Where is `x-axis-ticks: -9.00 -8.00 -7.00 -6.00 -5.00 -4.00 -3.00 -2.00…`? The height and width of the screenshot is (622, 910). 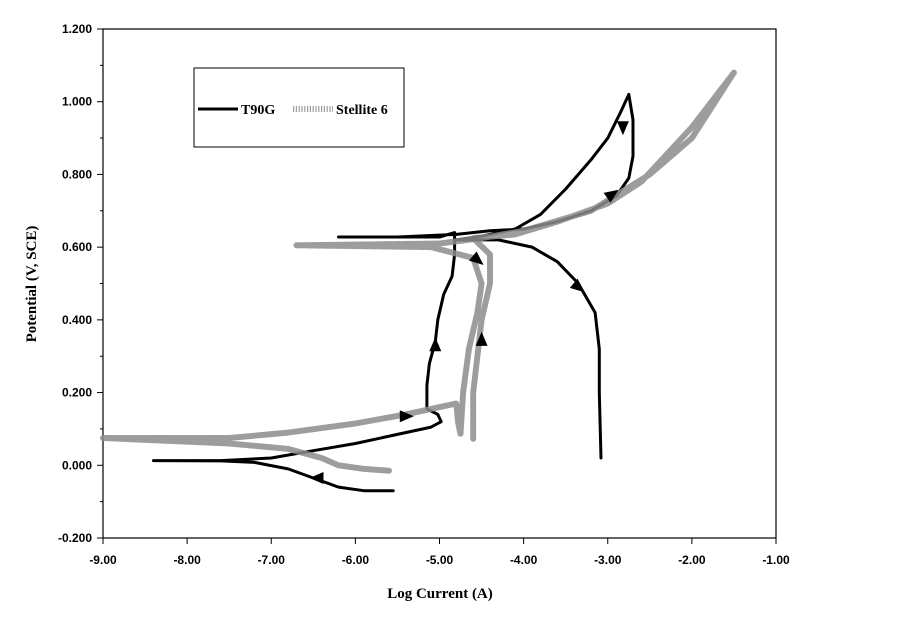 x-axis-ticks: -9.00 -8.00 -7.00 -6.00 -5.00 -4.00 -3.00 -2.00… is located at coordinates (439, 552).